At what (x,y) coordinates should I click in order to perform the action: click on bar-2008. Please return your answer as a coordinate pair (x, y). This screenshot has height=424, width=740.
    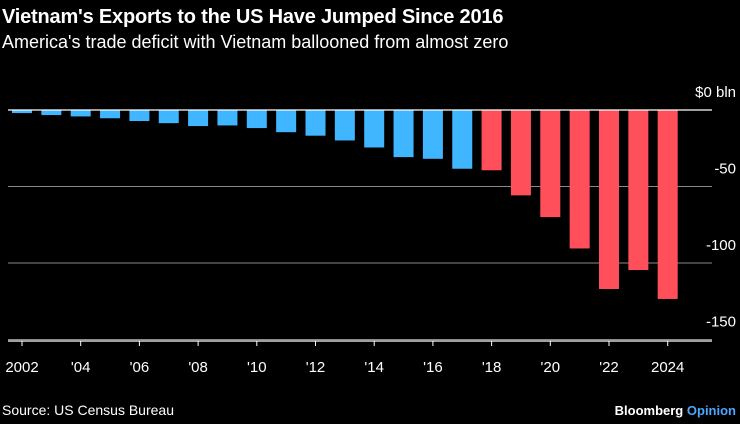
    Looking at the image, I should click on (198, 118).